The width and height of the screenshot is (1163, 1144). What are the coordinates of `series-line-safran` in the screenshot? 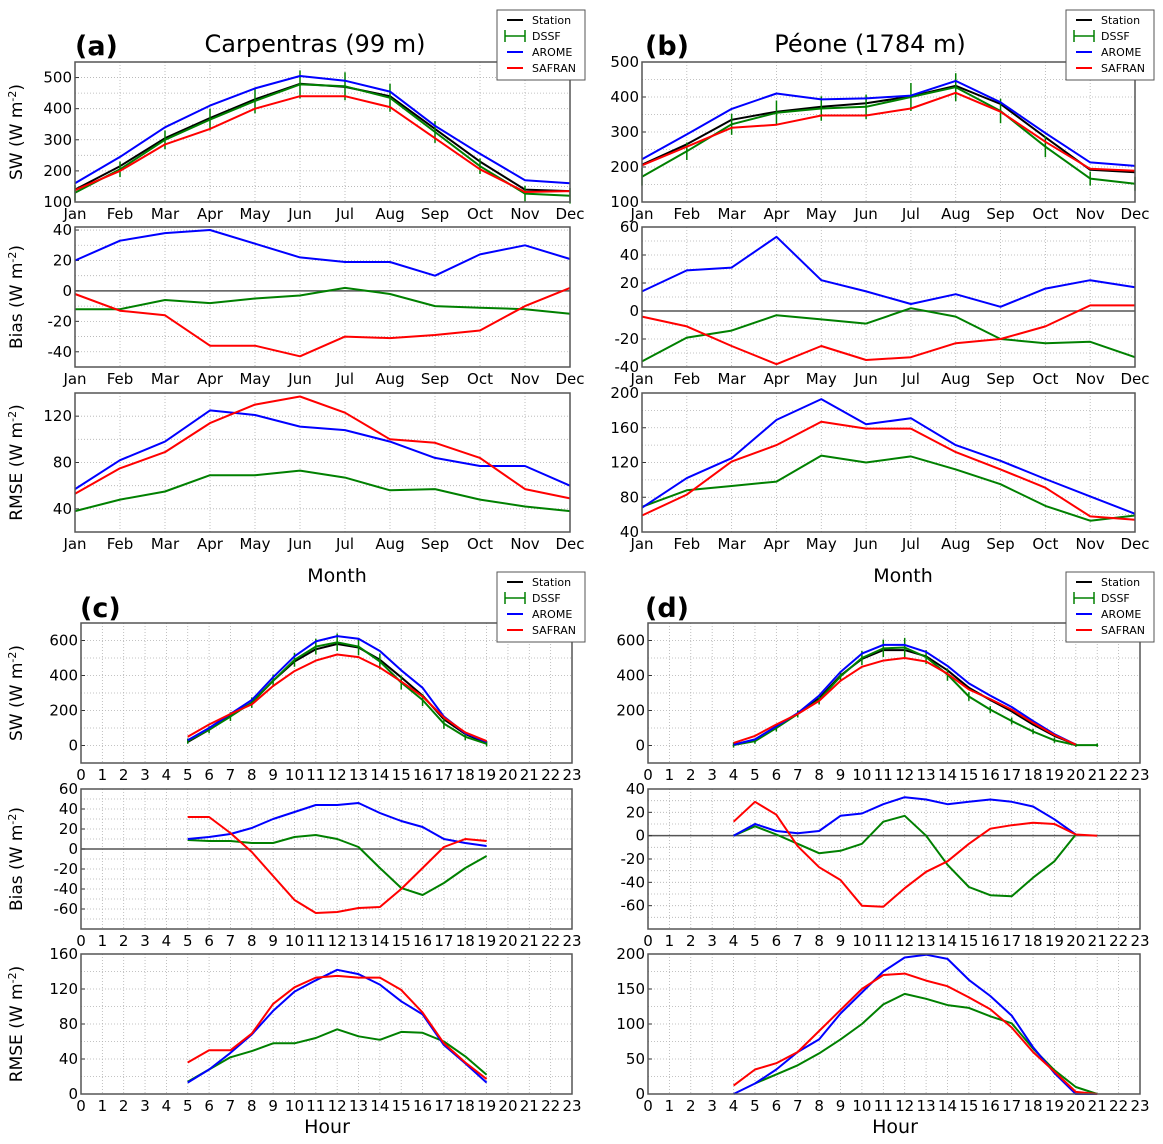 It's located at (888, 470).